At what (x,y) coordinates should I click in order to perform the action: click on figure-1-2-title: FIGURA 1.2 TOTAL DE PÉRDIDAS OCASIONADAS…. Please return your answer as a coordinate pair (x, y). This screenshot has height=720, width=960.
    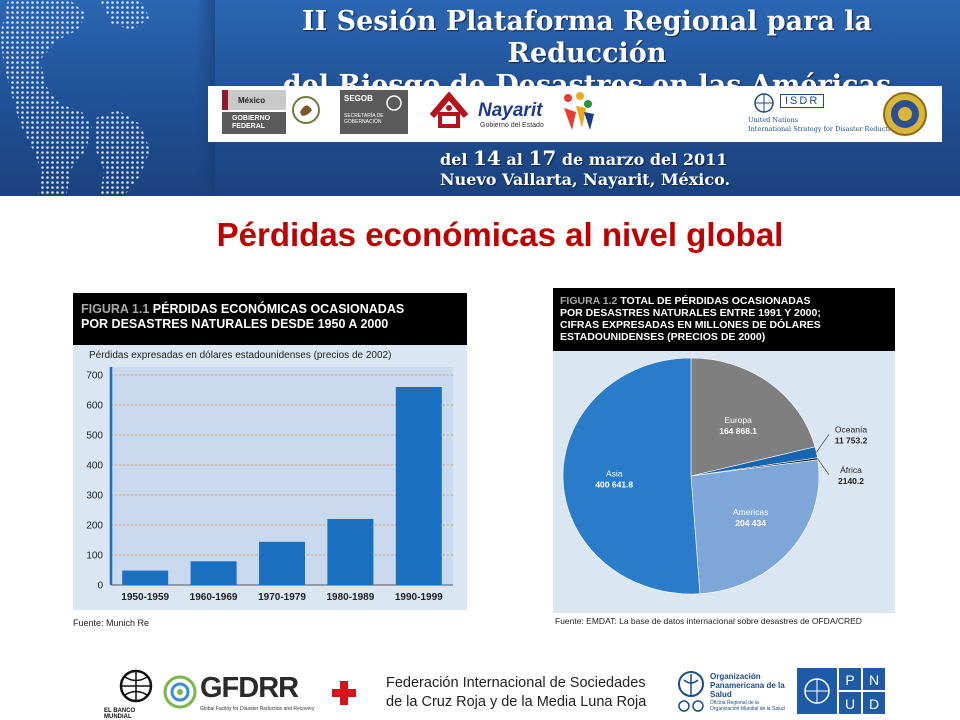
    Looking at the image, I should click on (724, 319).